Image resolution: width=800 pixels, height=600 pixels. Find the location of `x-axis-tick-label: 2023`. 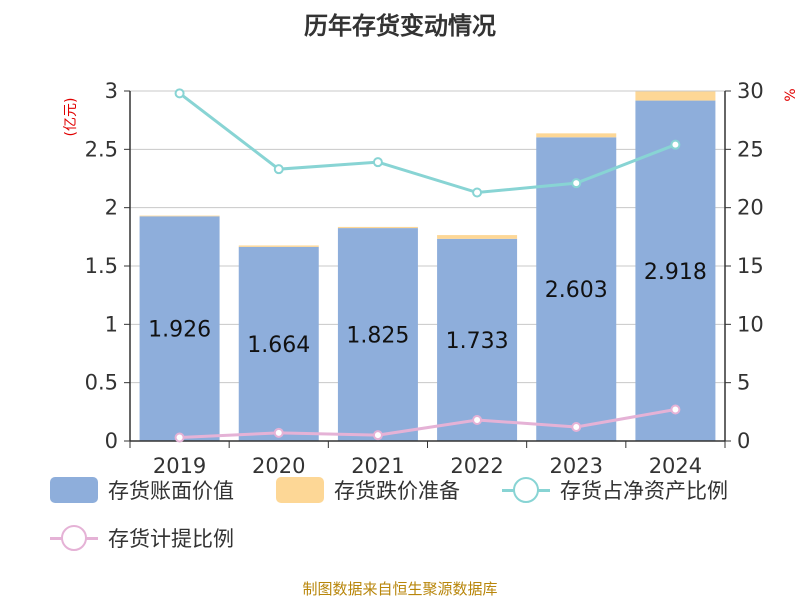

x-axis-tick-label: 2023 is located at coordinates (576, 466).